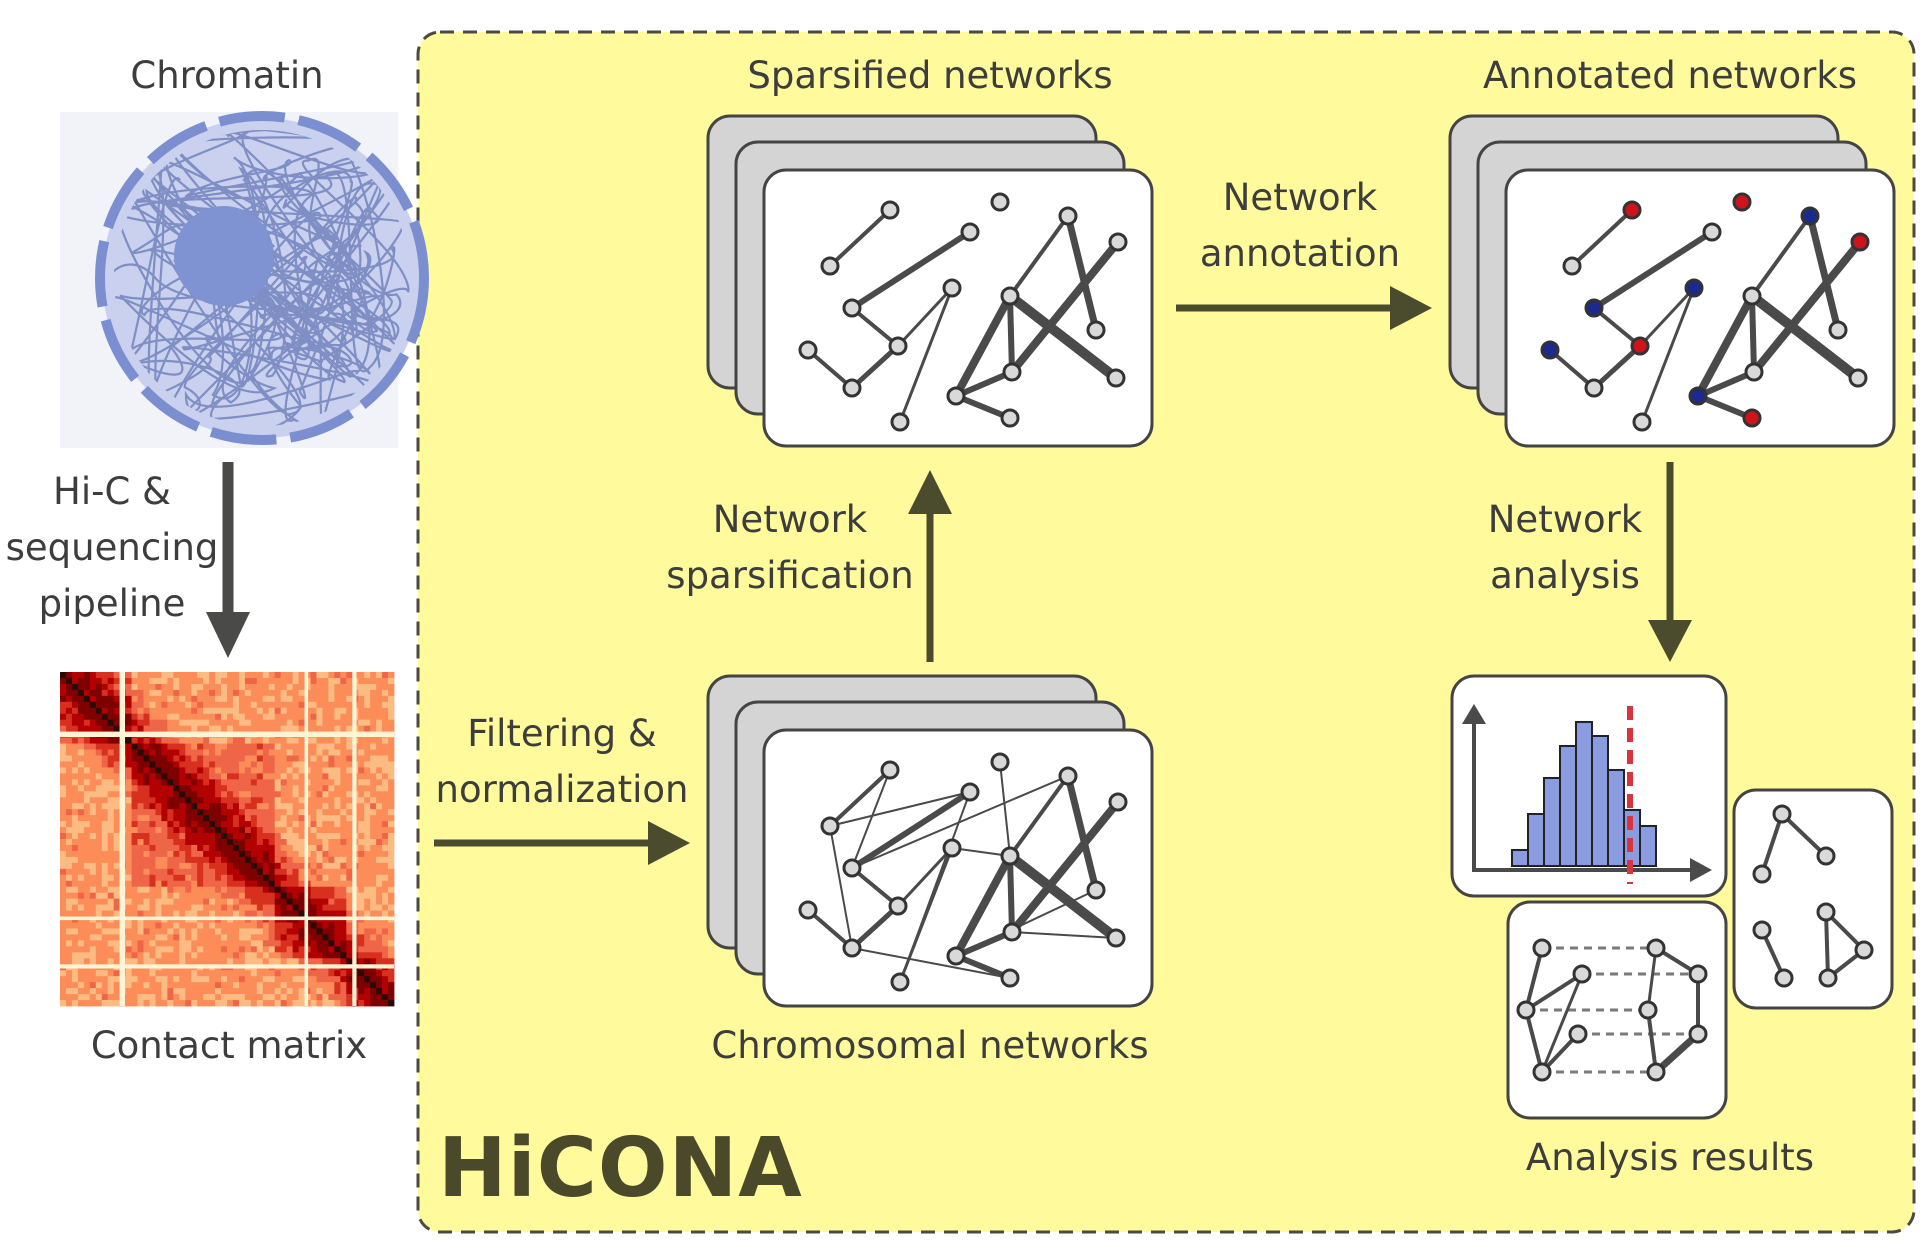 The width and height of the screenshot is (1928, 1260). What do you see at coordinates (1670, 1157) in the screenshot?
I see `analysis-results-label: Analysis results` at bounding box center [1670, 1157].